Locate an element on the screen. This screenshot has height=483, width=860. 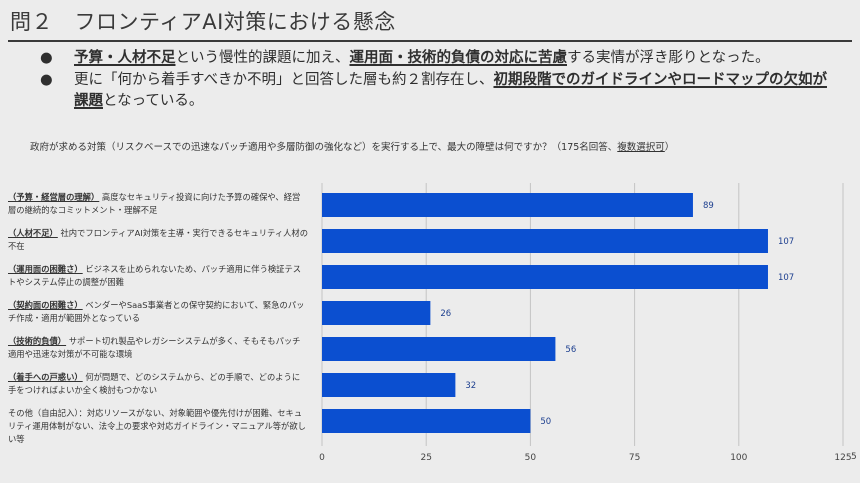
question-end: ） is located at coordinates (669, 147).